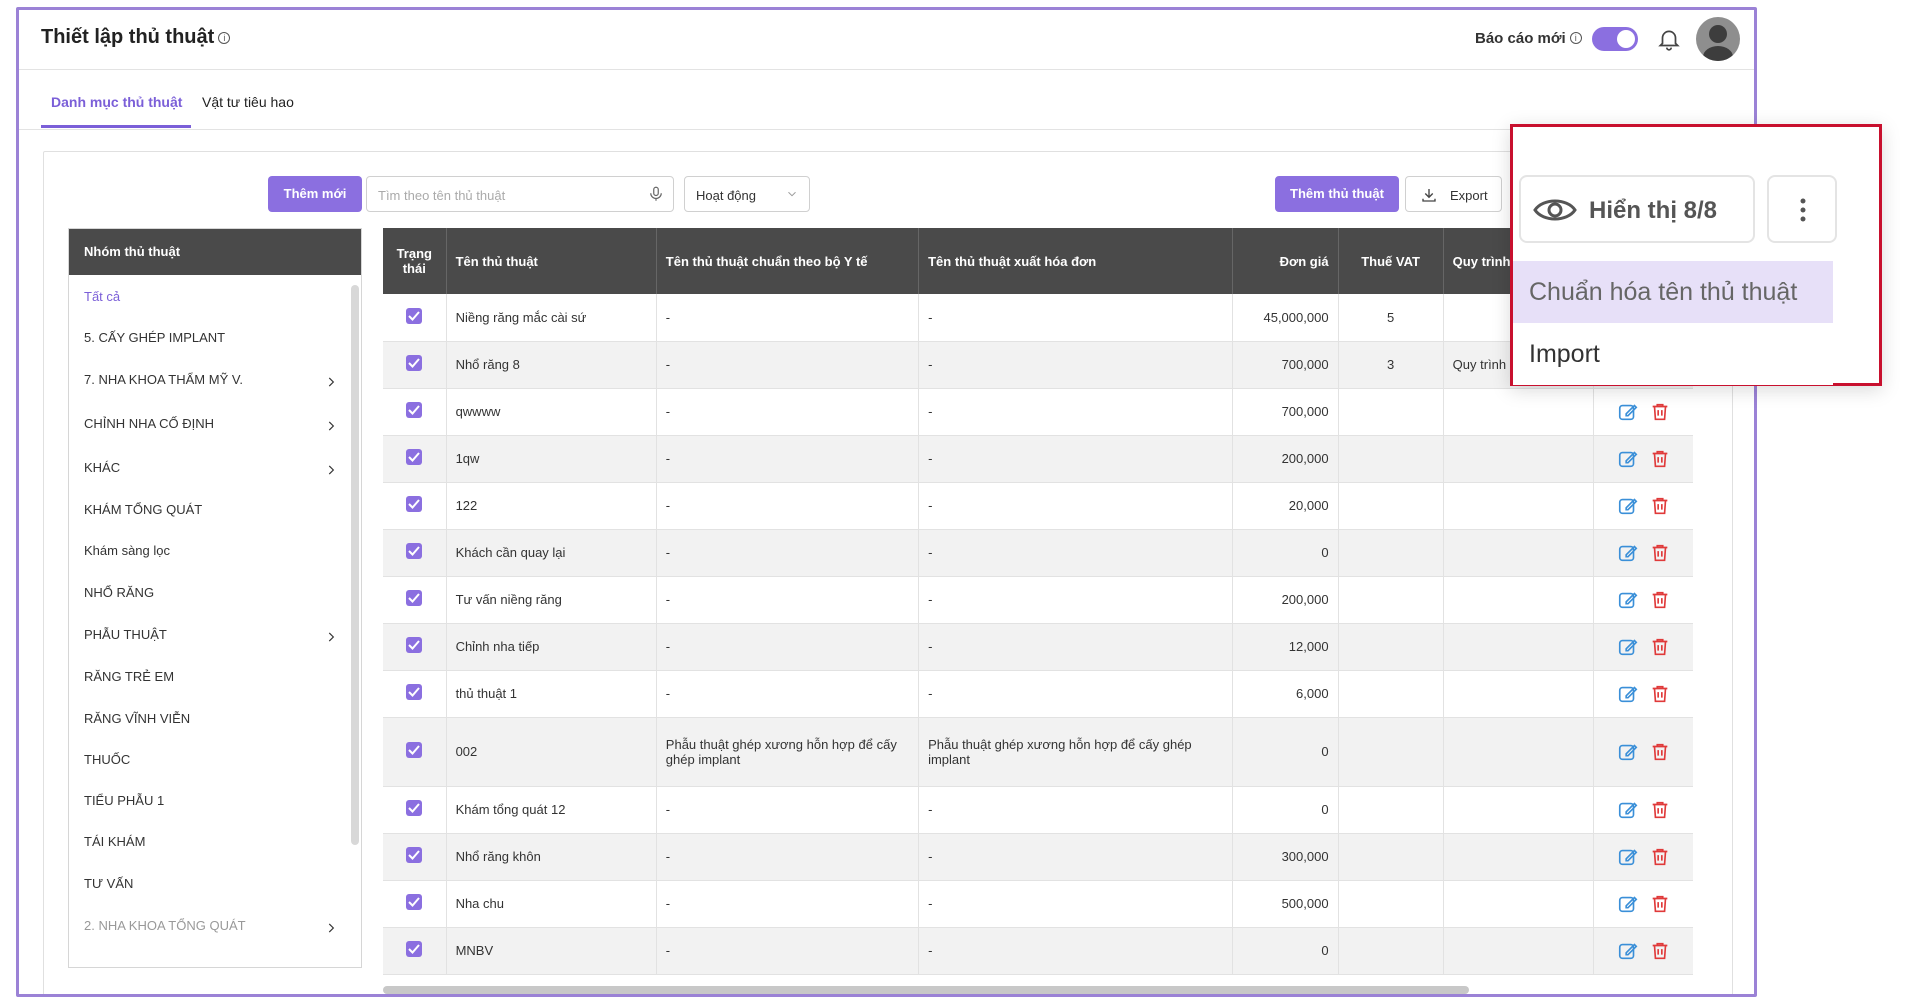 The image size is (1920, 1005). I want to click on col-price: Đơn giá, so click(1285, 261).